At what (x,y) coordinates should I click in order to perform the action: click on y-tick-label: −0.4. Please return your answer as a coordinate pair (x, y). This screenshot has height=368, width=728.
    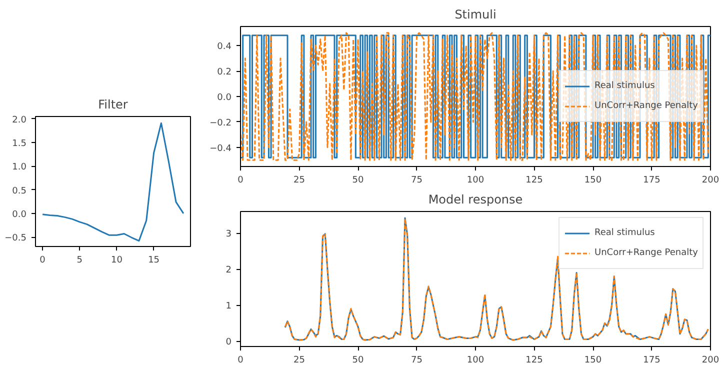
    Looking at the image, I should click on (221, 149).